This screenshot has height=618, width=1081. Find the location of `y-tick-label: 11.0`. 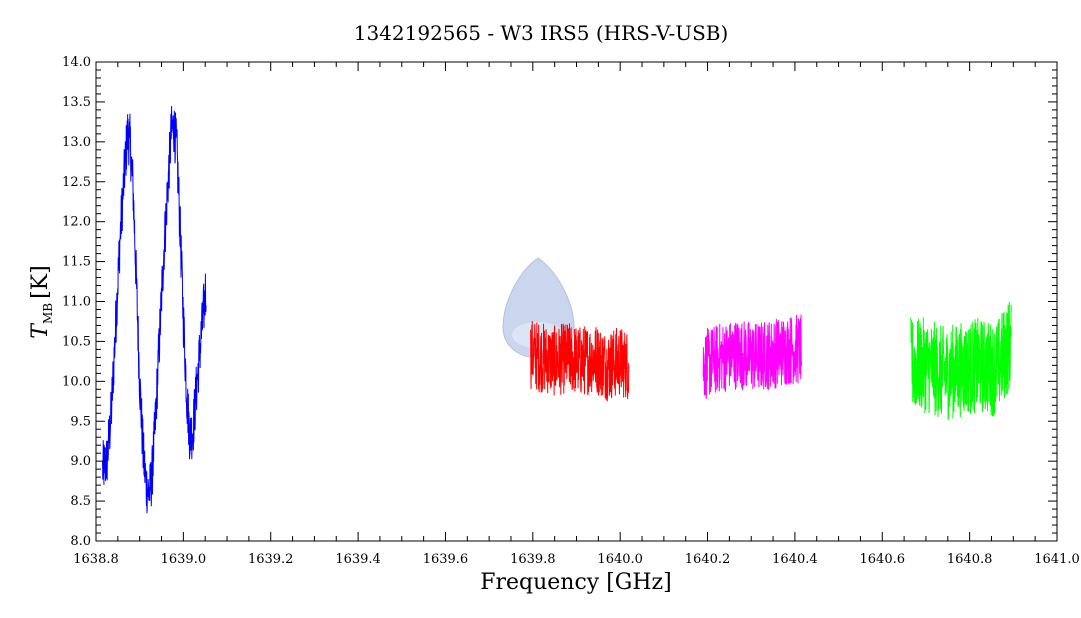

y-tick-label: 11.0 is located at coordinates (76, 302).